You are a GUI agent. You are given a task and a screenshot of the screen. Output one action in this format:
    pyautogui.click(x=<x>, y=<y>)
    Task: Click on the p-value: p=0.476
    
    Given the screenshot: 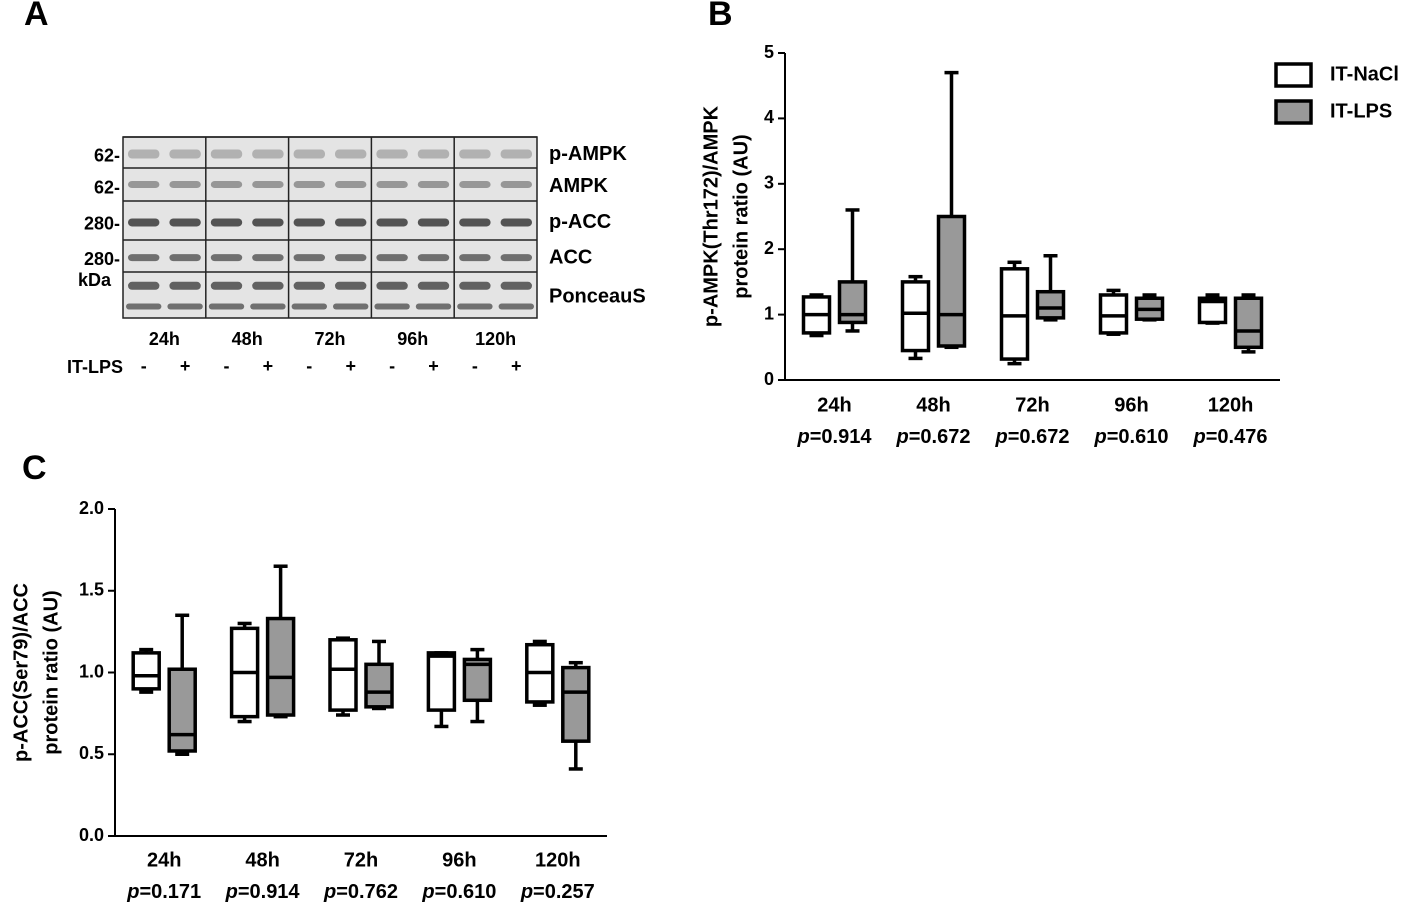 What is the action you would take?
    pyautogui.click(x=1230, y=437)
    